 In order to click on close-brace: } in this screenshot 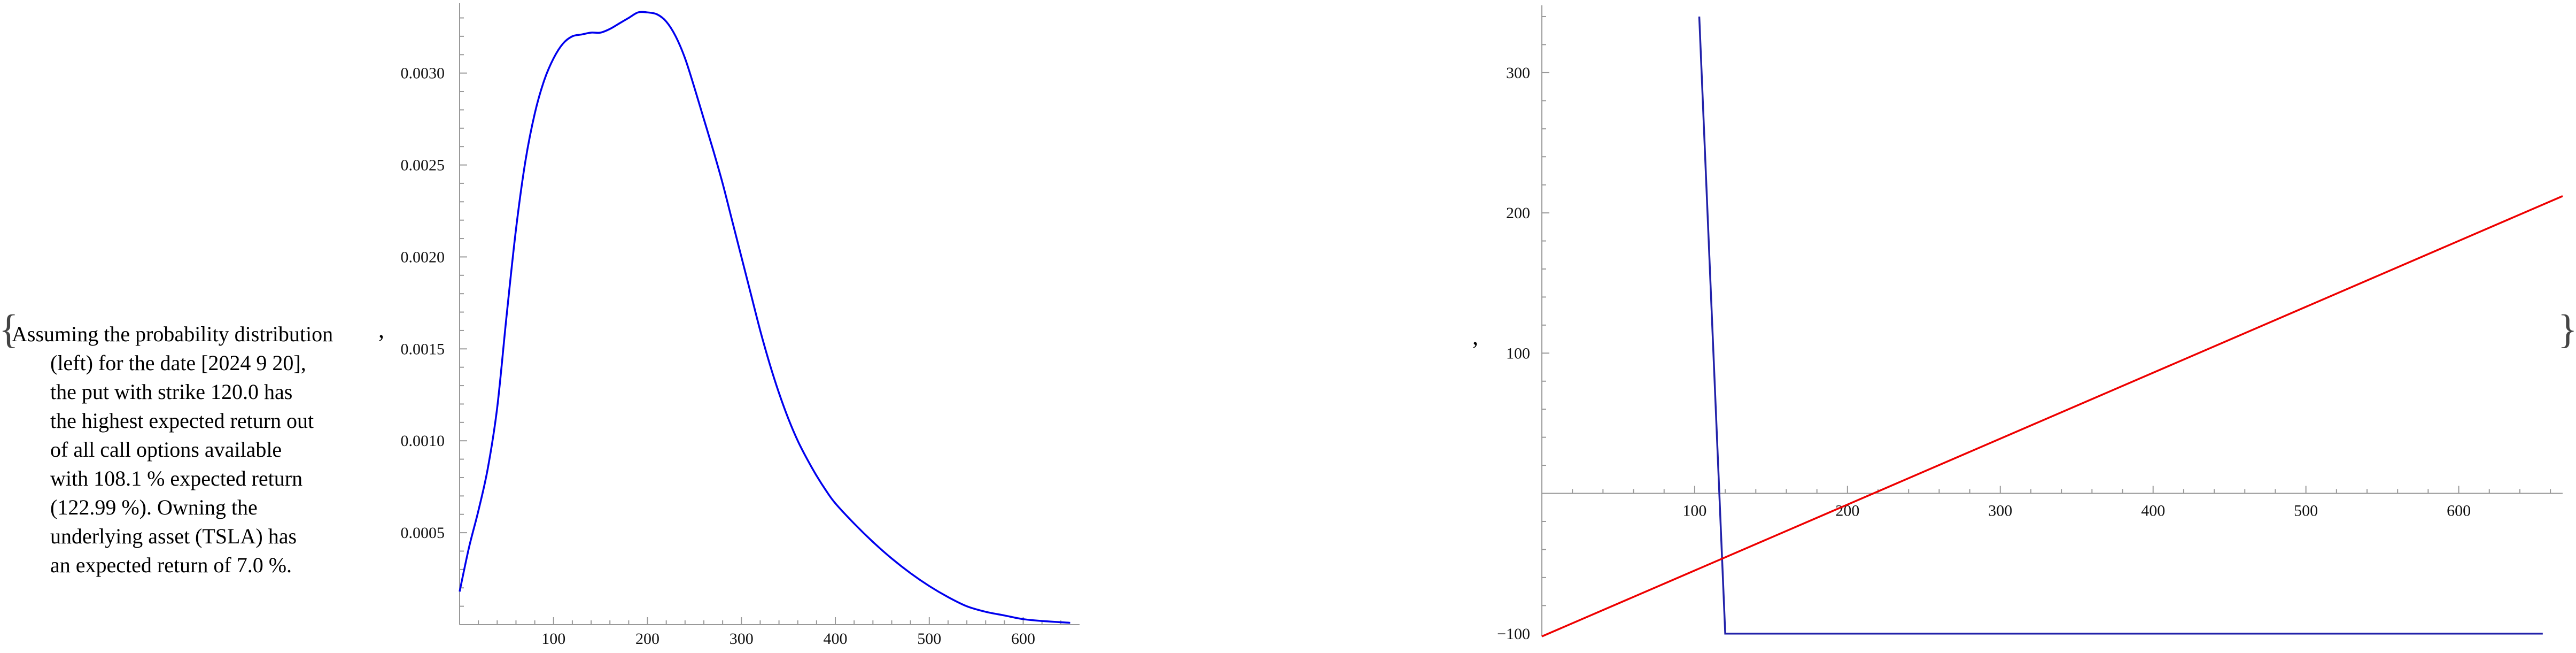, I will do `click(2567, 330)`.